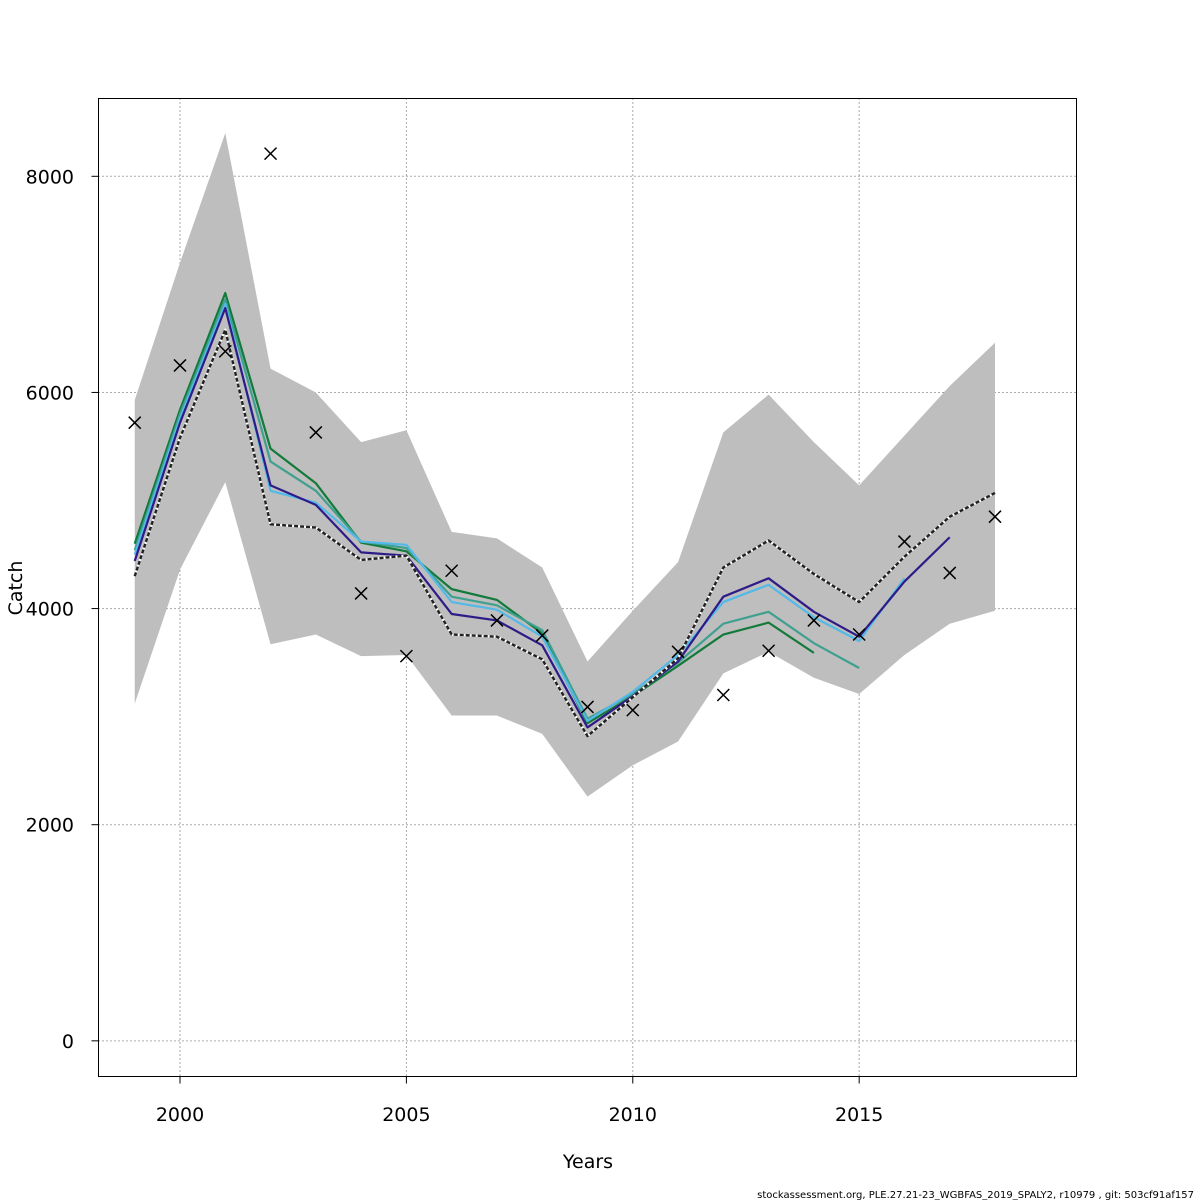 The height and width of the screenshot is (1200, 1200). I want to click on y-tick-label: 4000, so click(50, 610).